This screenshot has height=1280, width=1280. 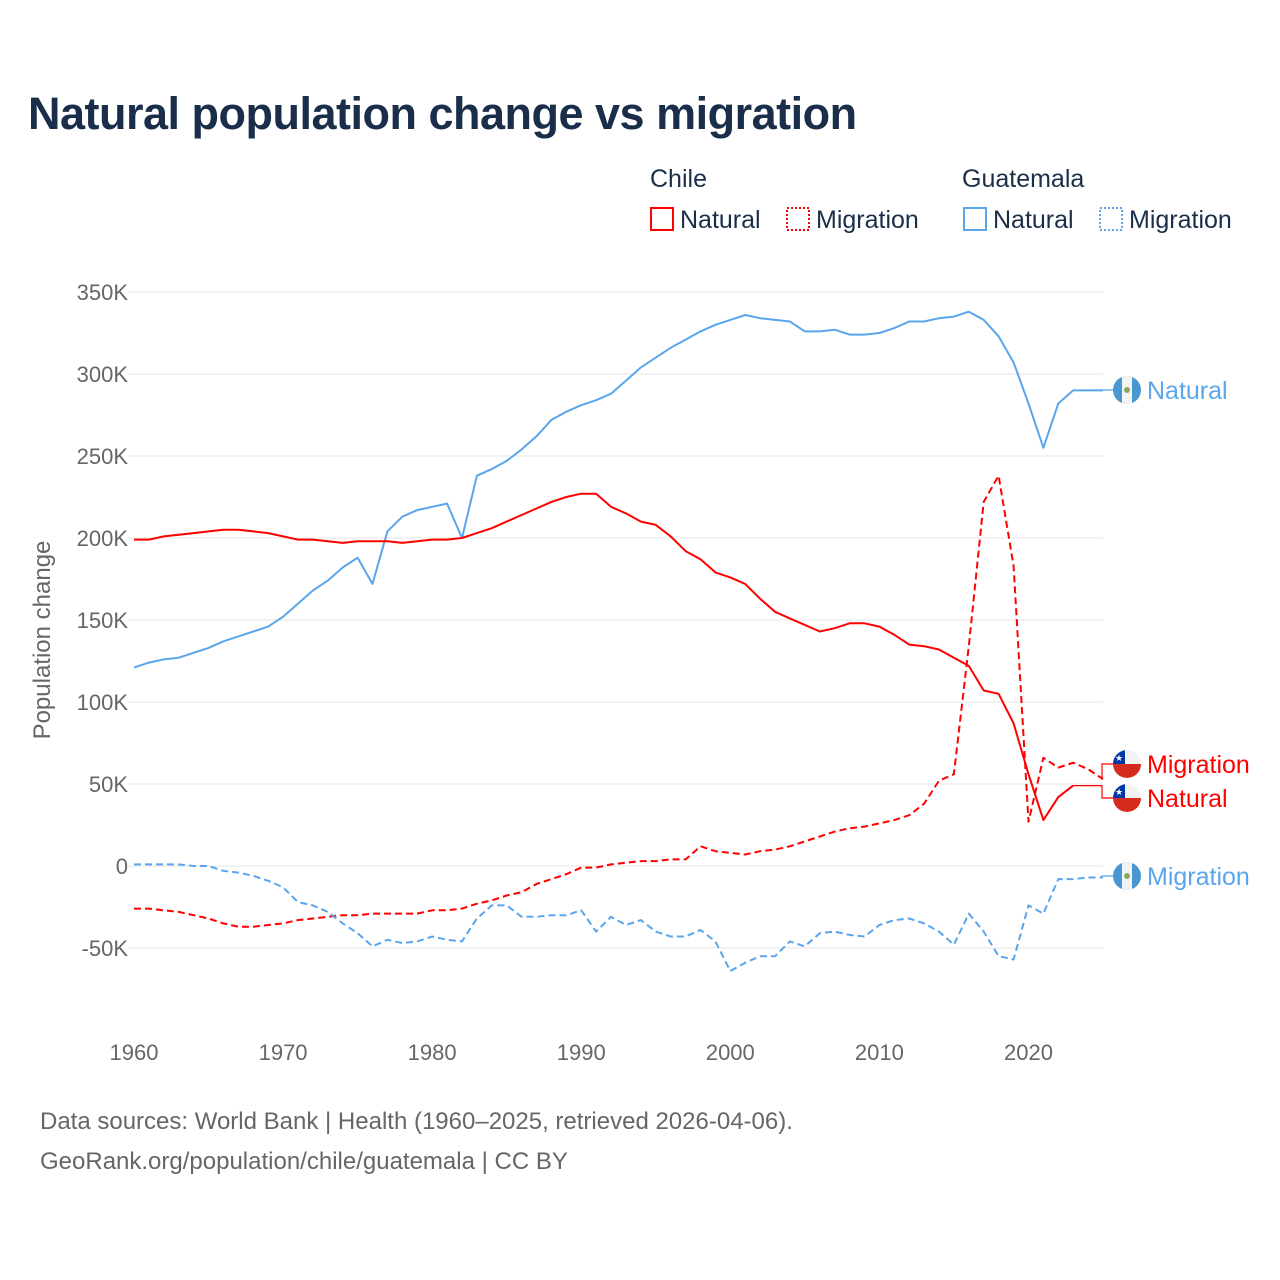 What do you see at coordinates (432, 1052) in the screenshot?
I see `x-tick-label: 1980` at bounding box center [432, 1052].